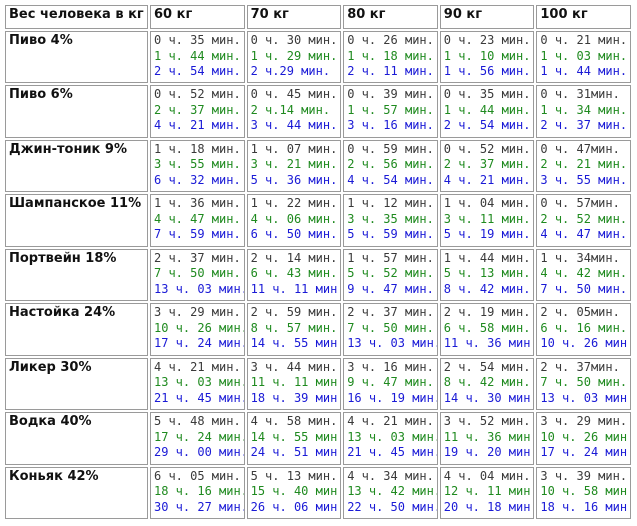 The image size is (637, 526). Describe the element at coordinates (290, 109) in the screenshot. I see `time-line-2: 2 ч.14 мин.` at that location.